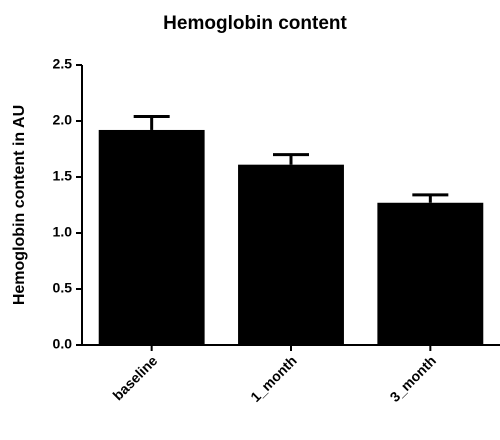 The width and height of the screenshot is (500, 440). What do you see at coordinates (273, 378) in the screenshot?
I see `x-tick-label: 1_month` at bounding box center [273, 378].